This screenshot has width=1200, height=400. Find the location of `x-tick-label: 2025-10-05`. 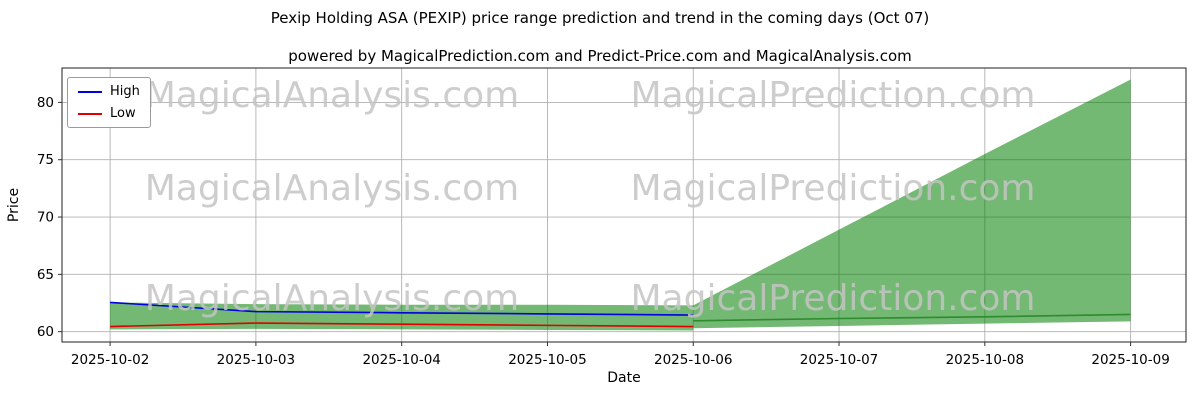

x-tick-label: 2025-10-05 is located at coordinates (547, 360).